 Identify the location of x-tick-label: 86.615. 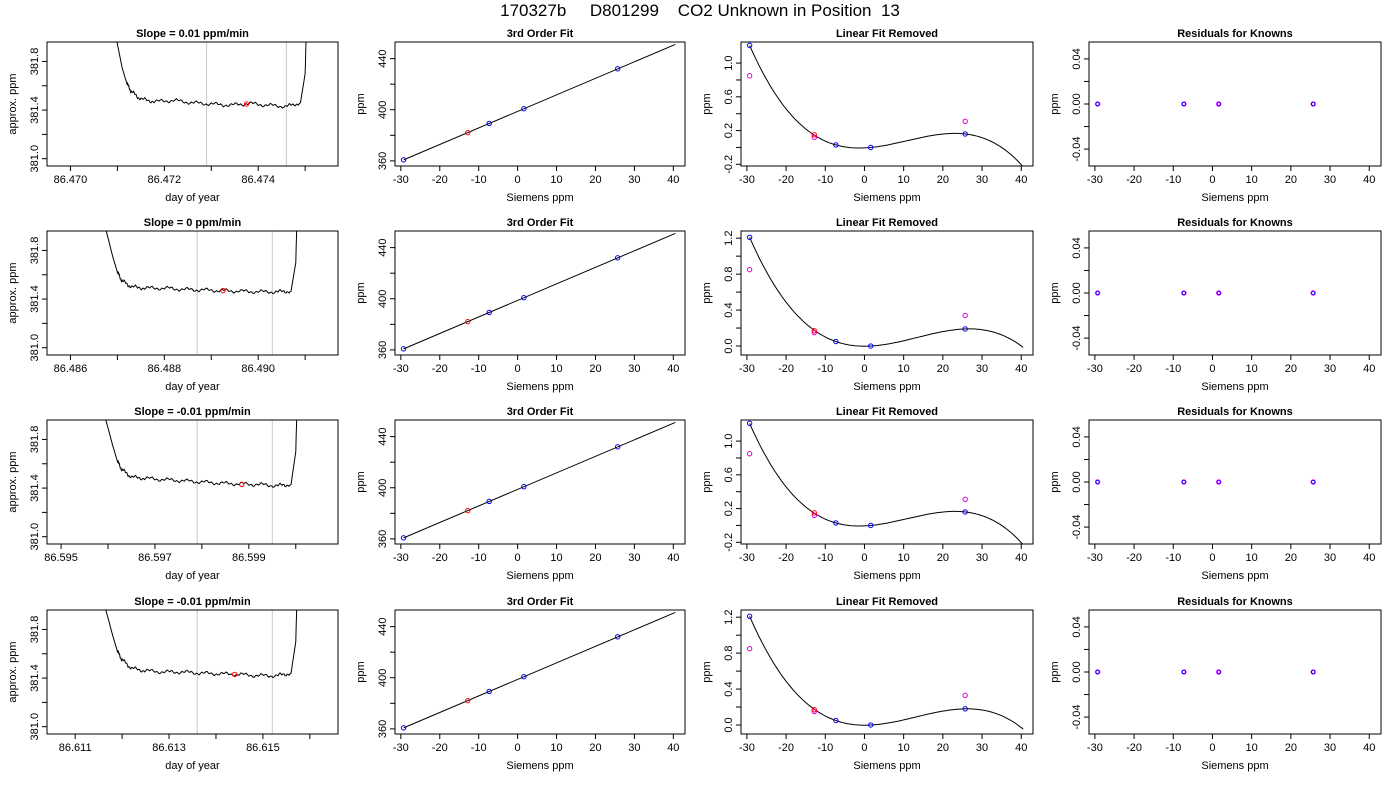
(263, 748).